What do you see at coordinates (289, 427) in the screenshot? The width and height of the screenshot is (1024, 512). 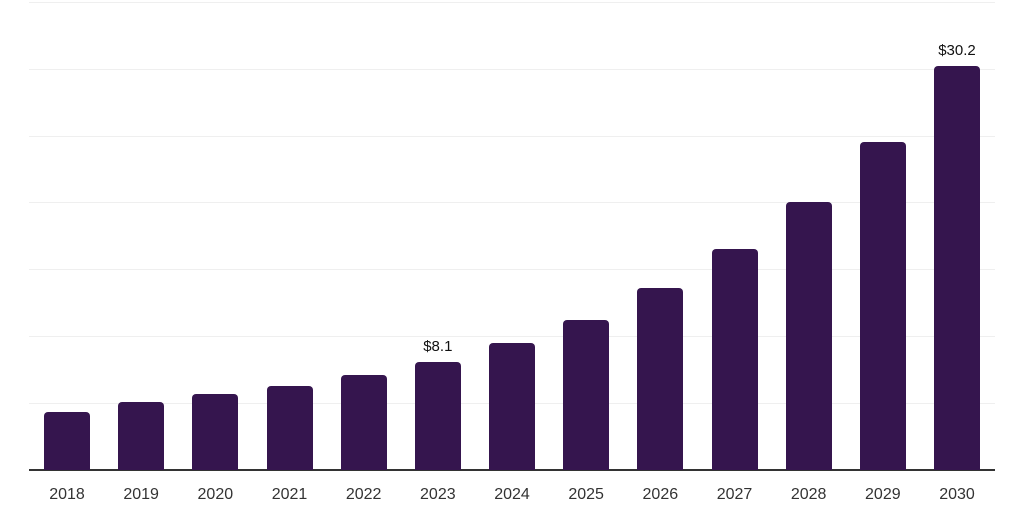 I see `bar-2021` at bounding box center [289, 427].